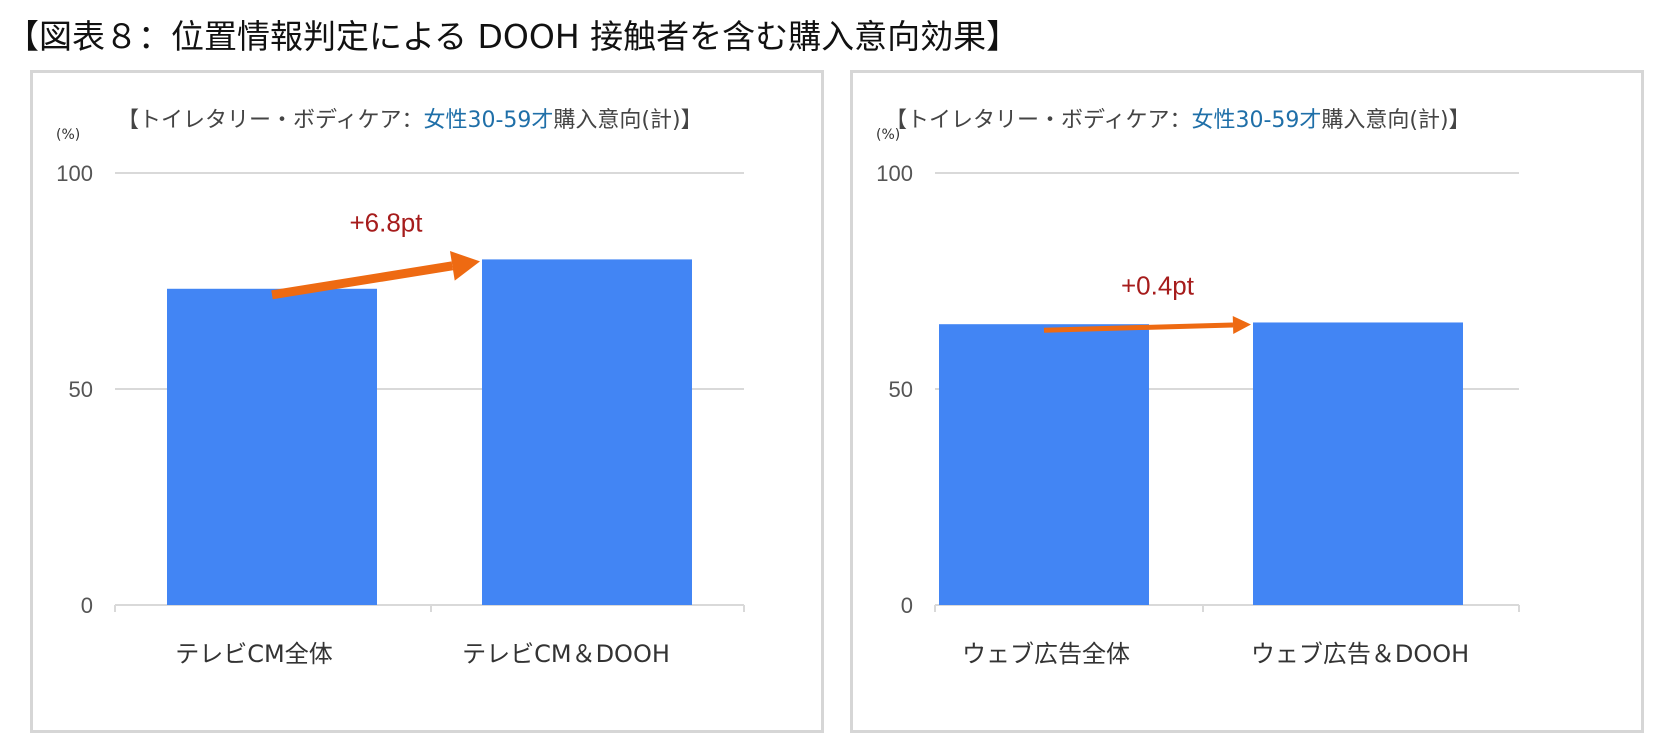  What do you see at coordinates (513, 36) in the screenshot?
I see `figure-title: 【図表８：位置情報判定による DOOH 接触者を含む購入意向効果】` at bounding box center [513, 36].